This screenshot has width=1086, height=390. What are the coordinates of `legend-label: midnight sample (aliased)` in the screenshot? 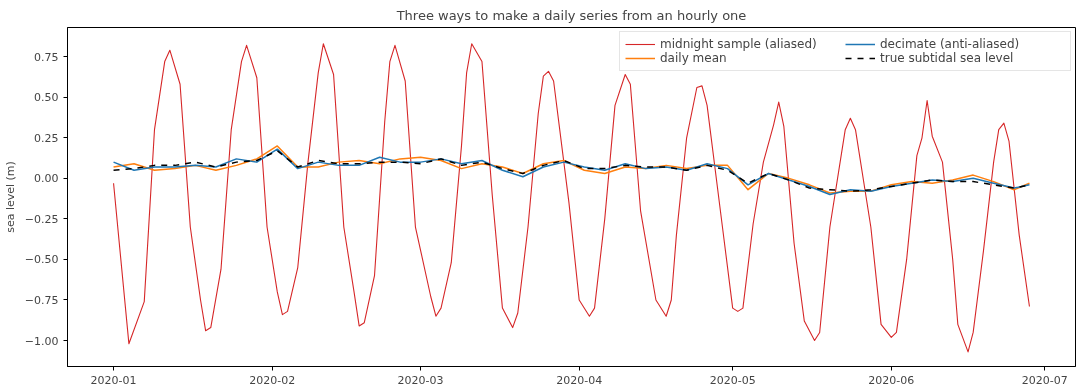 It's located at (739, 44).